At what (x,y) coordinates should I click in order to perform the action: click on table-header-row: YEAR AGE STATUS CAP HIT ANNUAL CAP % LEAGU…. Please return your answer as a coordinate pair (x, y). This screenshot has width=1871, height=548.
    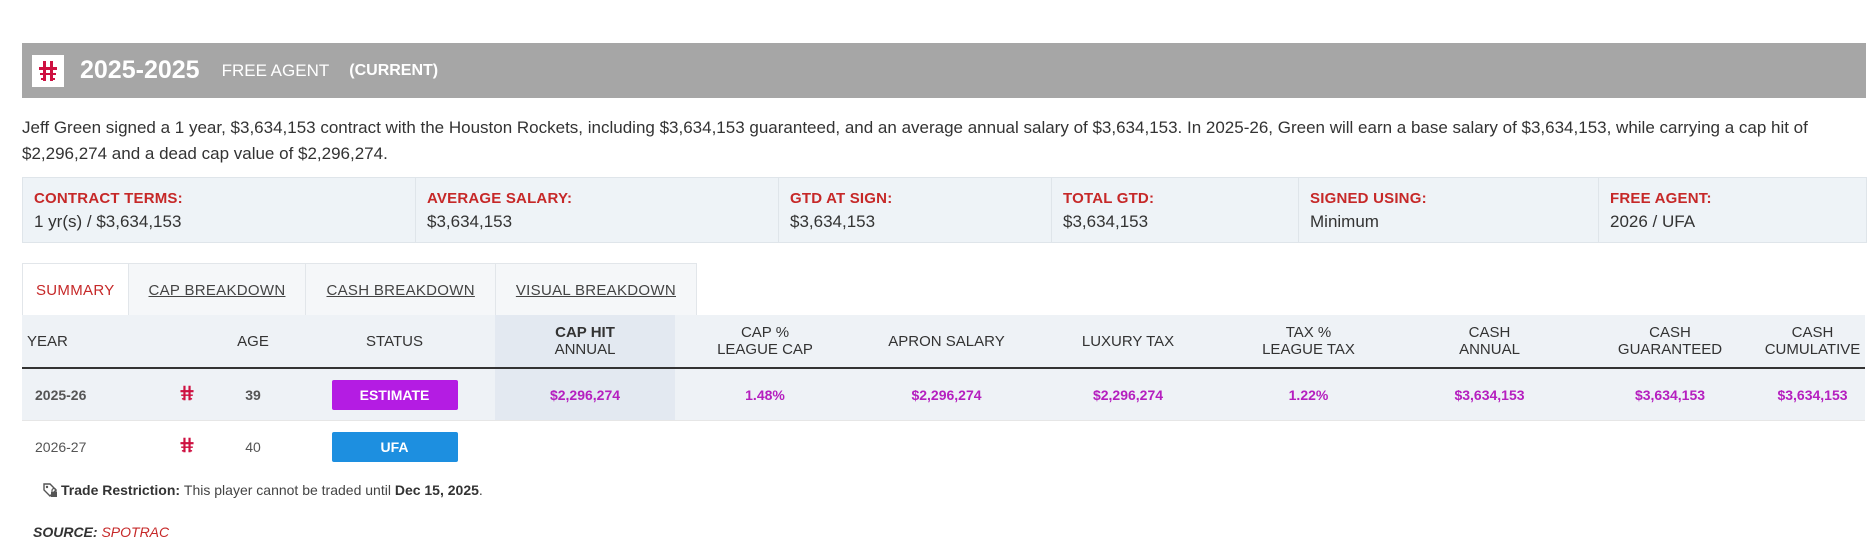
    Looking at the image, I should click on (943, 342).